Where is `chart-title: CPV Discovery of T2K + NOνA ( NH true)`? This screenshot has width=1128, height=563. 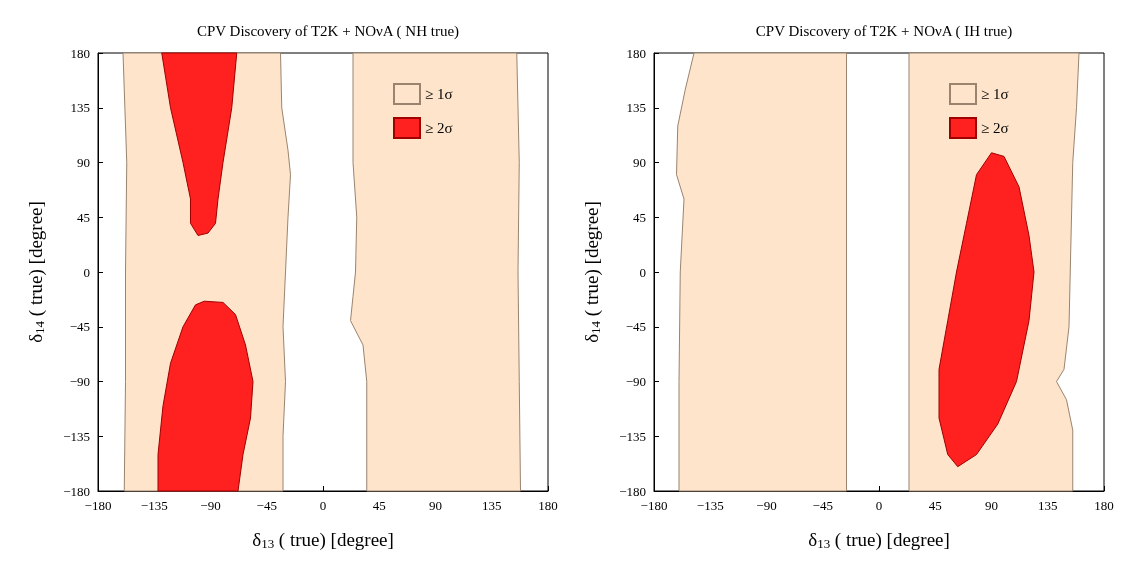 chart-title: CPV Discovery of T2K + NOνA ( NH true) is located at coordinates (328, 31).